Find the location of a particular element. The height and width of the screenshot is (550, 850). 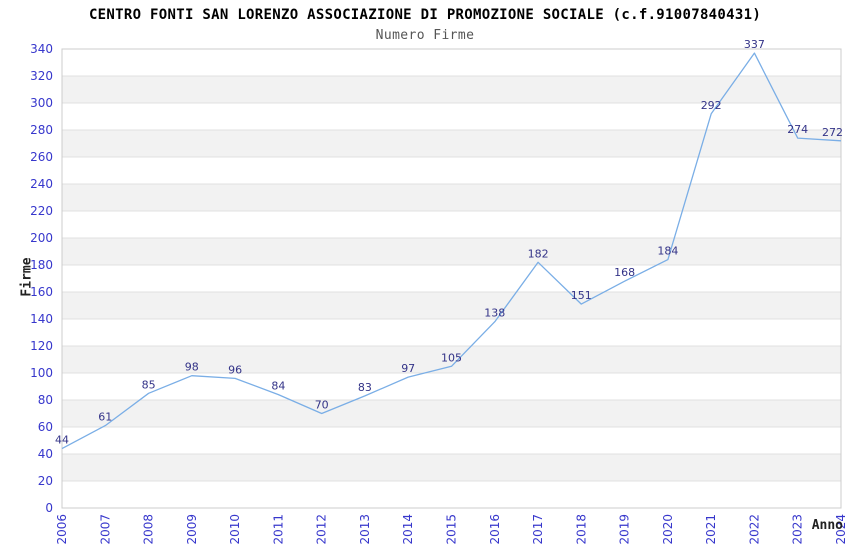

x-tick-label: 2021 is located at coordinates (711, 529).